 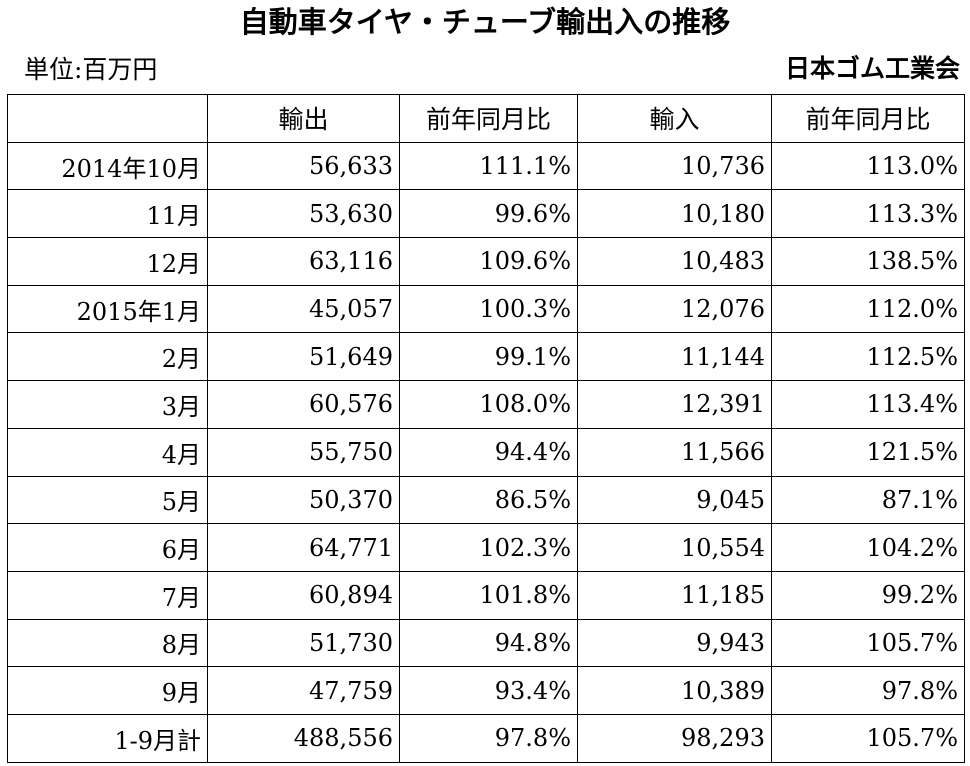 I want to click on table-row: 7月 60,894 101.8% 11,185 99.2%, so click(x=486, y=595).